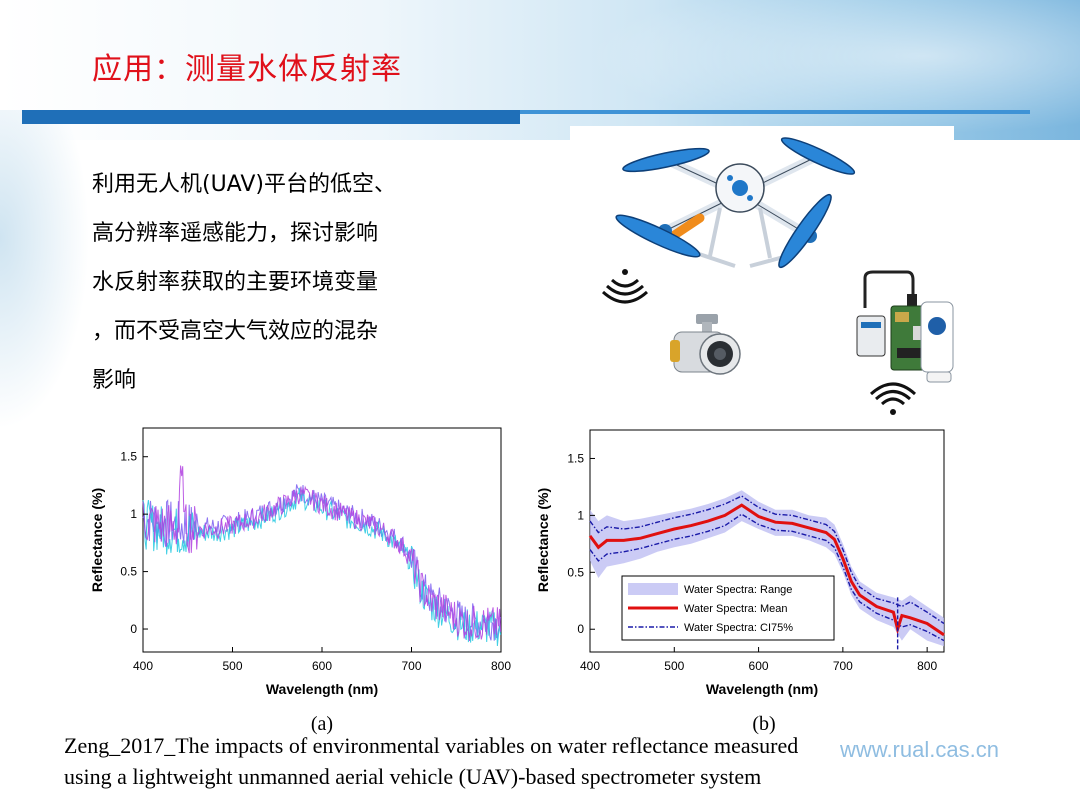 This screenshot has width=1080, height=810. Describe the element at coordinates (575, 572) in the screenshot. I see `chart-b-ytick-label: 0.5` at that location.